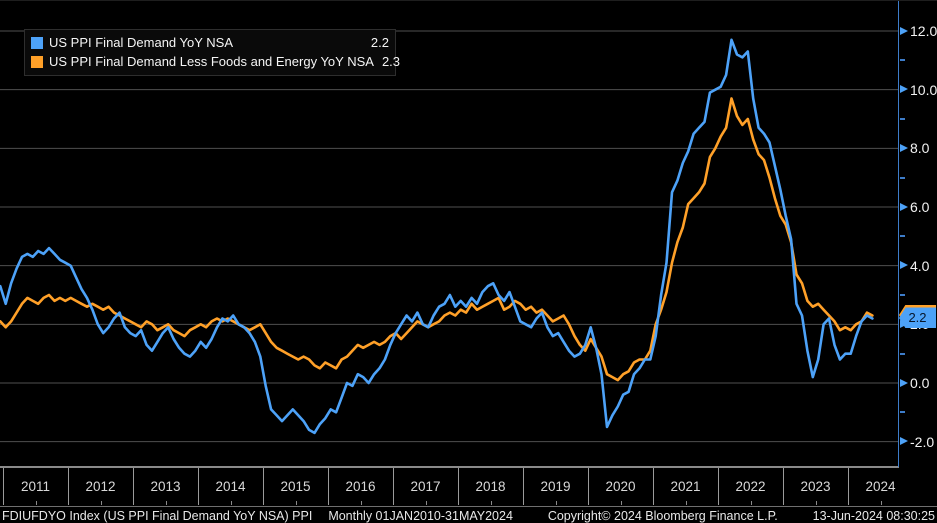 The height and width of the screenshot is (523, 937). Describe the element at coordinates (35, 486) in the screenshot. I see `year-label: 2011` at that location.